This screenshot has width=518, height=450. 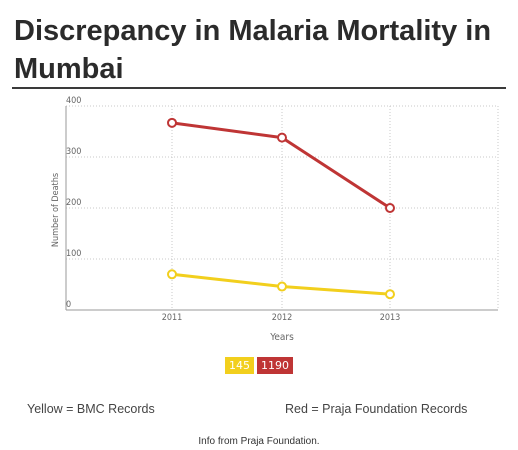 I want to click on y-tick-label: 200, so click(x=73, y=203).